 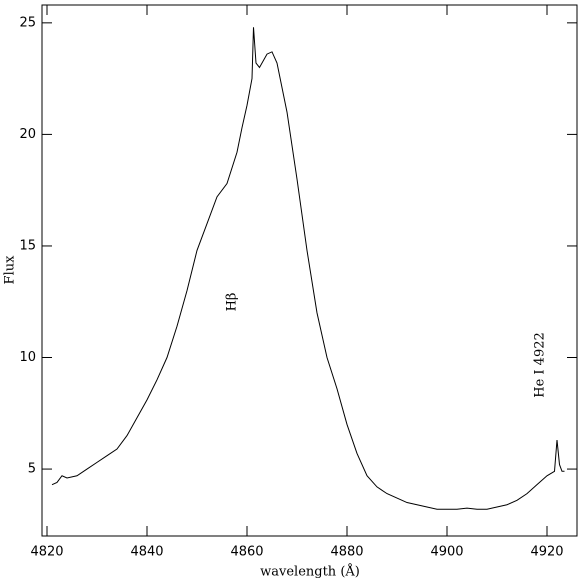 I want to click on y-tick-label: 5, so click(x=32, y=469).